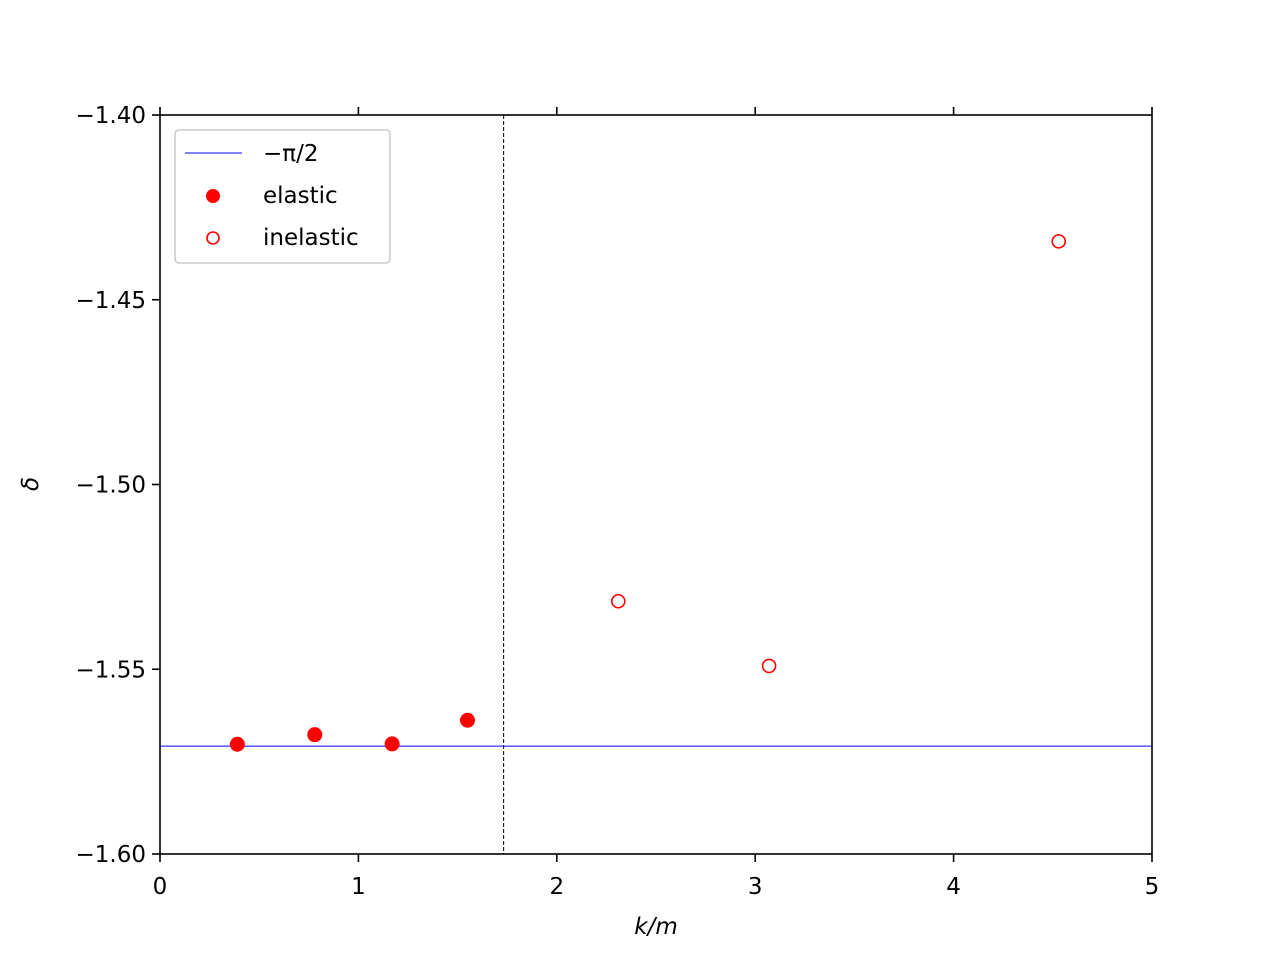  I want to click on legend: −π/2 elastic inelastic, so click(282, 196).